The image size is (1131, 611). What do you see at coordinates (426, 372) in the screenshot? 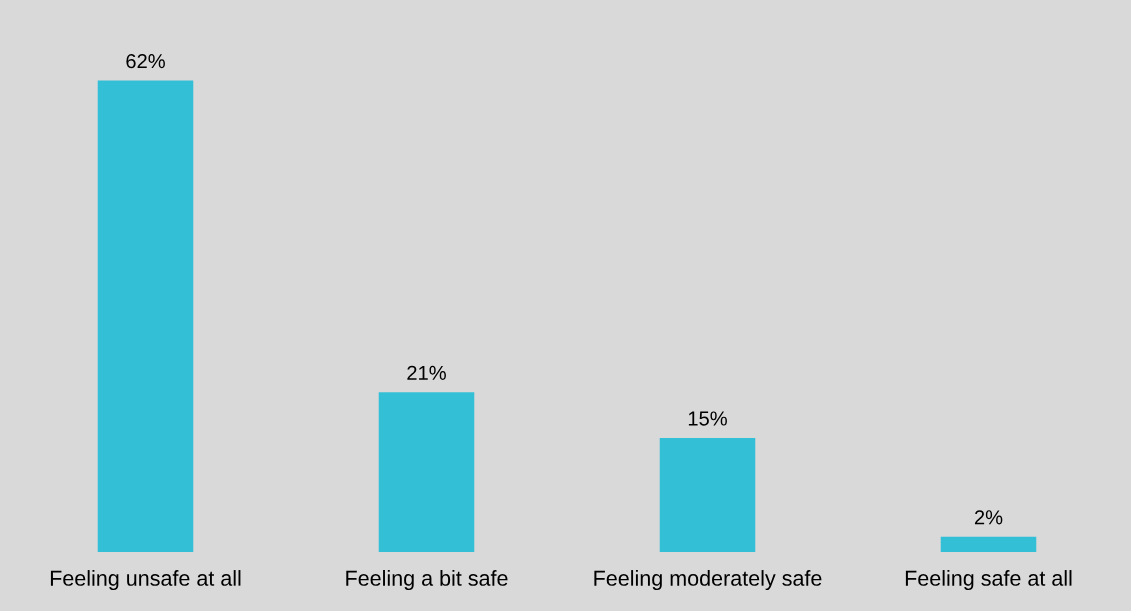
I see `data-label: 21%` at bounding box center [426, 372].